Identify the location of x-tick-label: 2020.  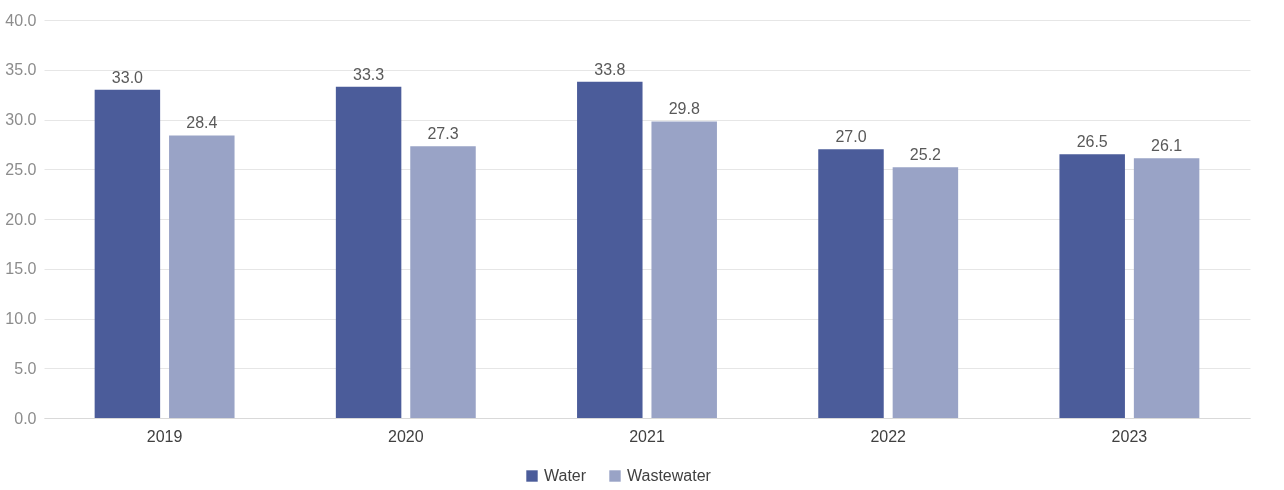
(406, 436).